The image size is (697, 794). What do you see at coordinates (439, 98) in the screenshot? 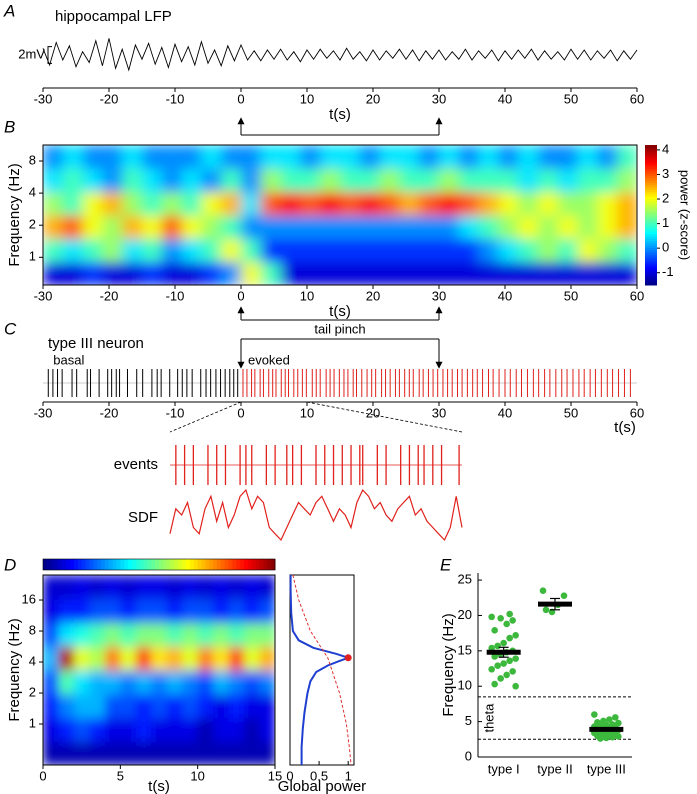
I see `x-tick-label: 30` at bounding box center [439, 98].